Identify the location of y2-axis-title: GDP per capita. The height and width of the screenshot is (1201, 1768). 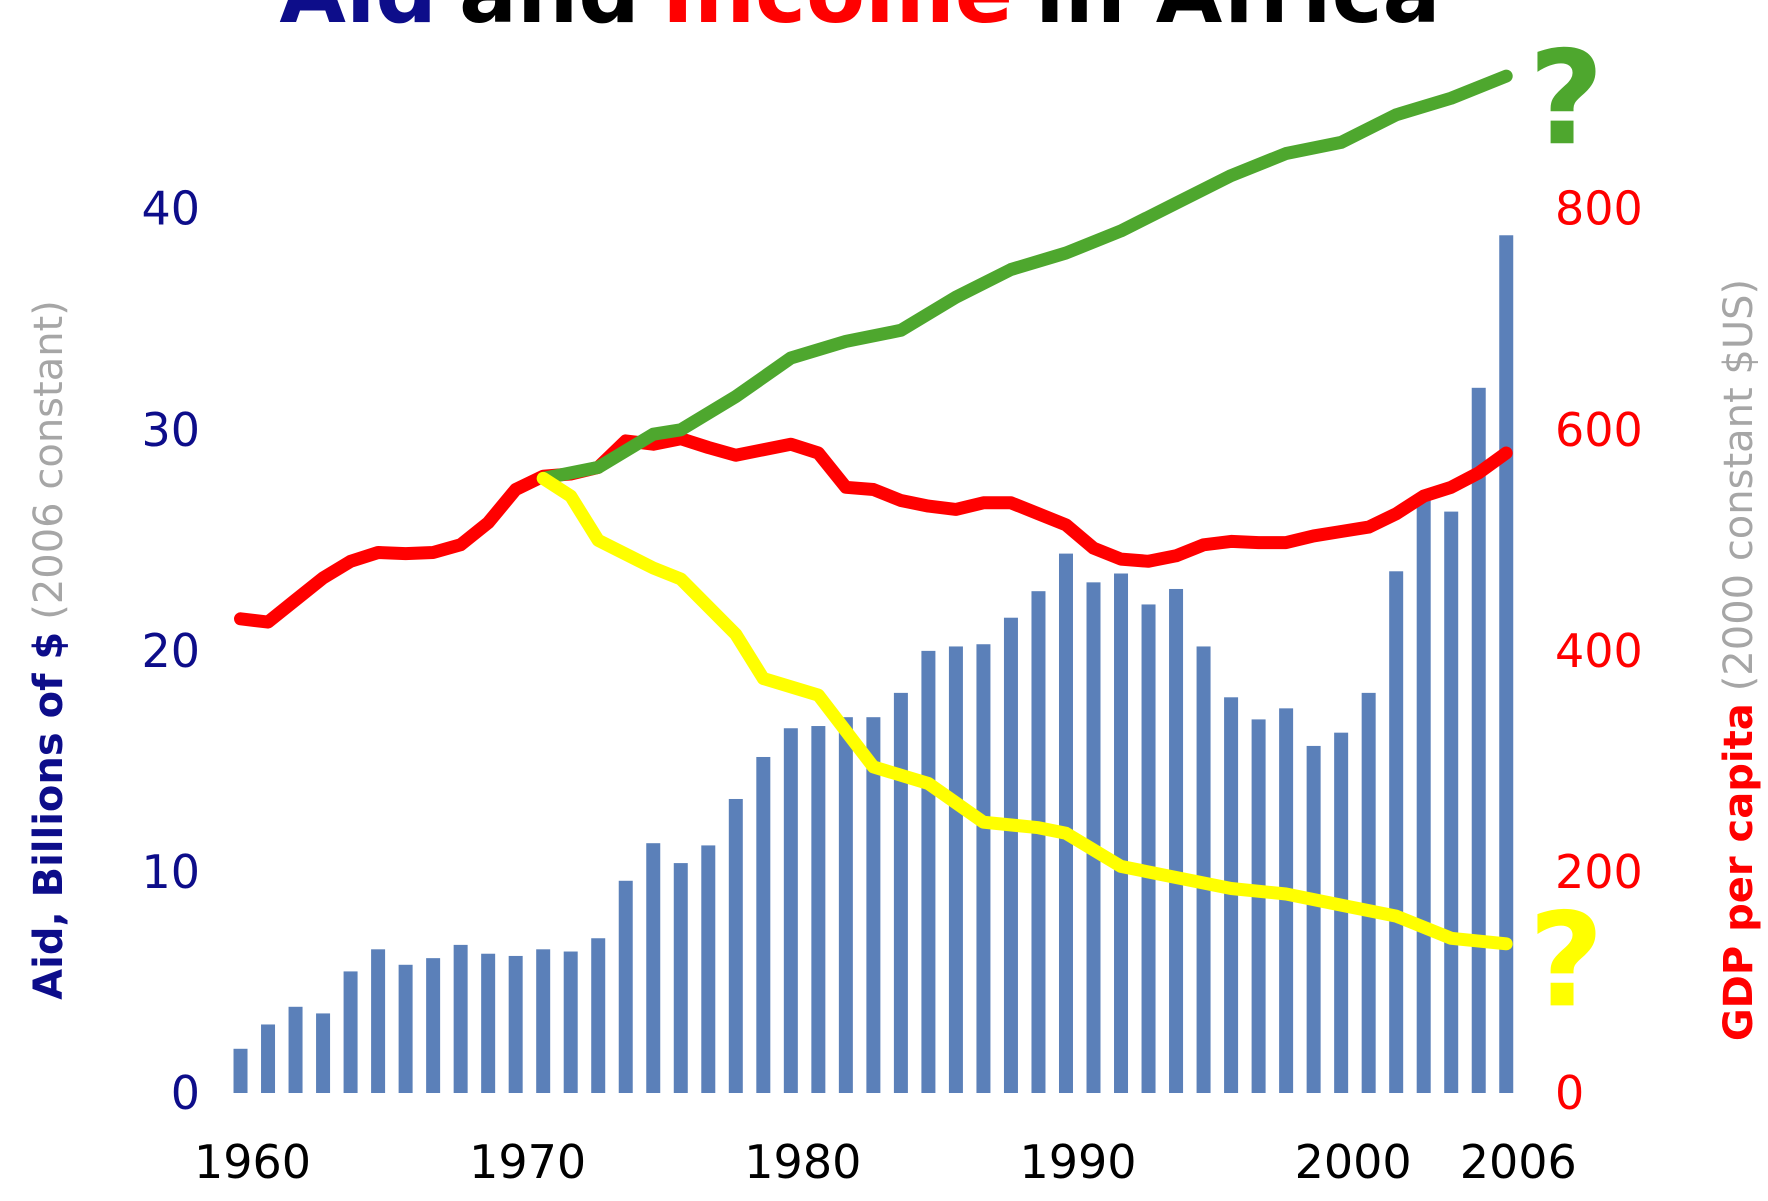
(1739, 872).